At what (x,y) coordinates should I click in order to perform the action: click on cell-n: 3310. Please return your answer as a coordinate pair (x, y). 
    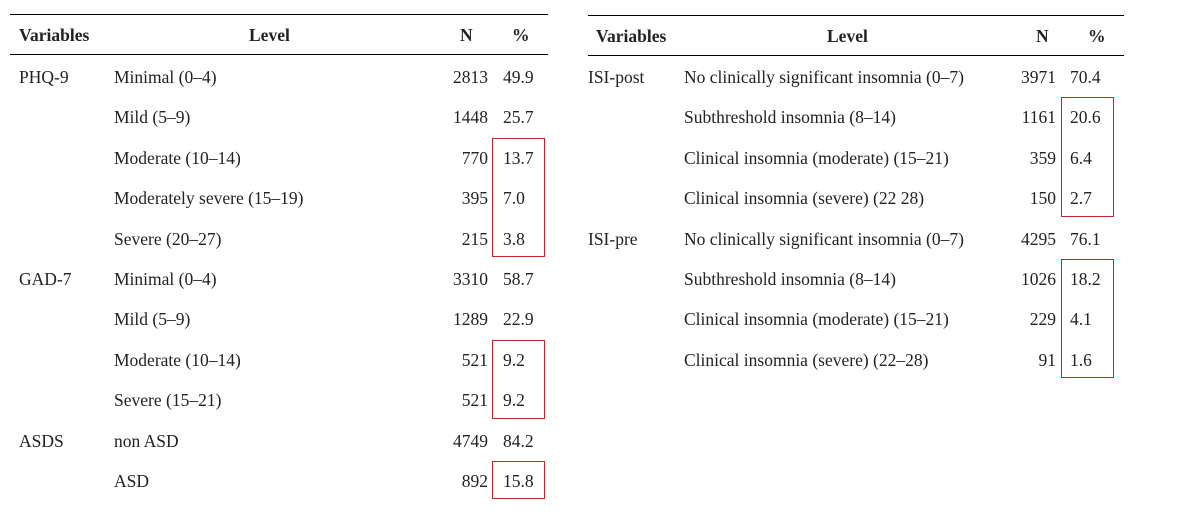
    Looking at the image, I should click on (470, 279).